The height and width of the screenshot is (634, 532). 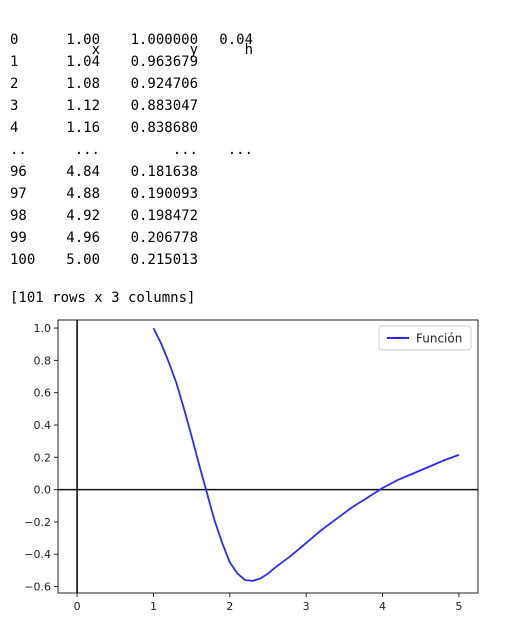 What do you see at coordinates (83, 238) in the screenshot?
I see `cell-x: 4.96` at bounding box center [83, 238].